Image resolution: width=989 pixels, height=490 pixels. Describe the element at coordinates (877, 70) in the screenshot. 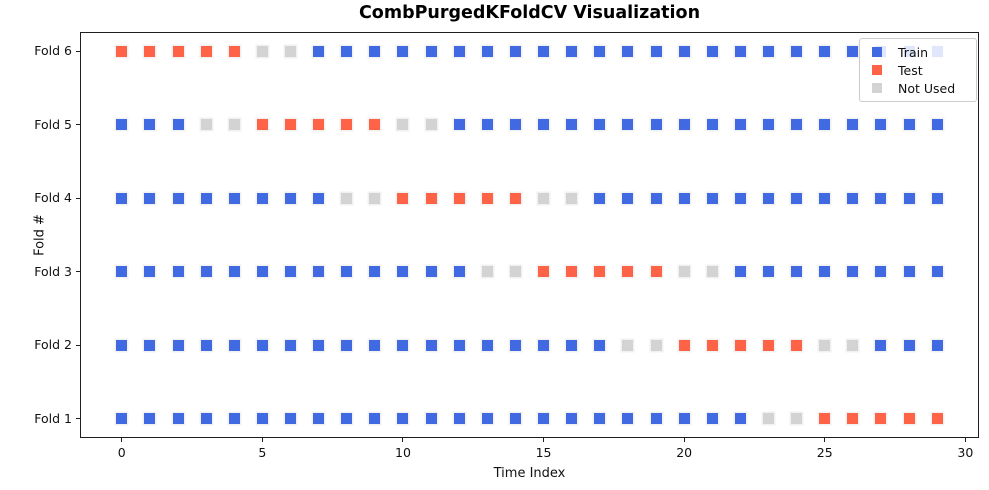

I see `legend-swatch-test` at that location.